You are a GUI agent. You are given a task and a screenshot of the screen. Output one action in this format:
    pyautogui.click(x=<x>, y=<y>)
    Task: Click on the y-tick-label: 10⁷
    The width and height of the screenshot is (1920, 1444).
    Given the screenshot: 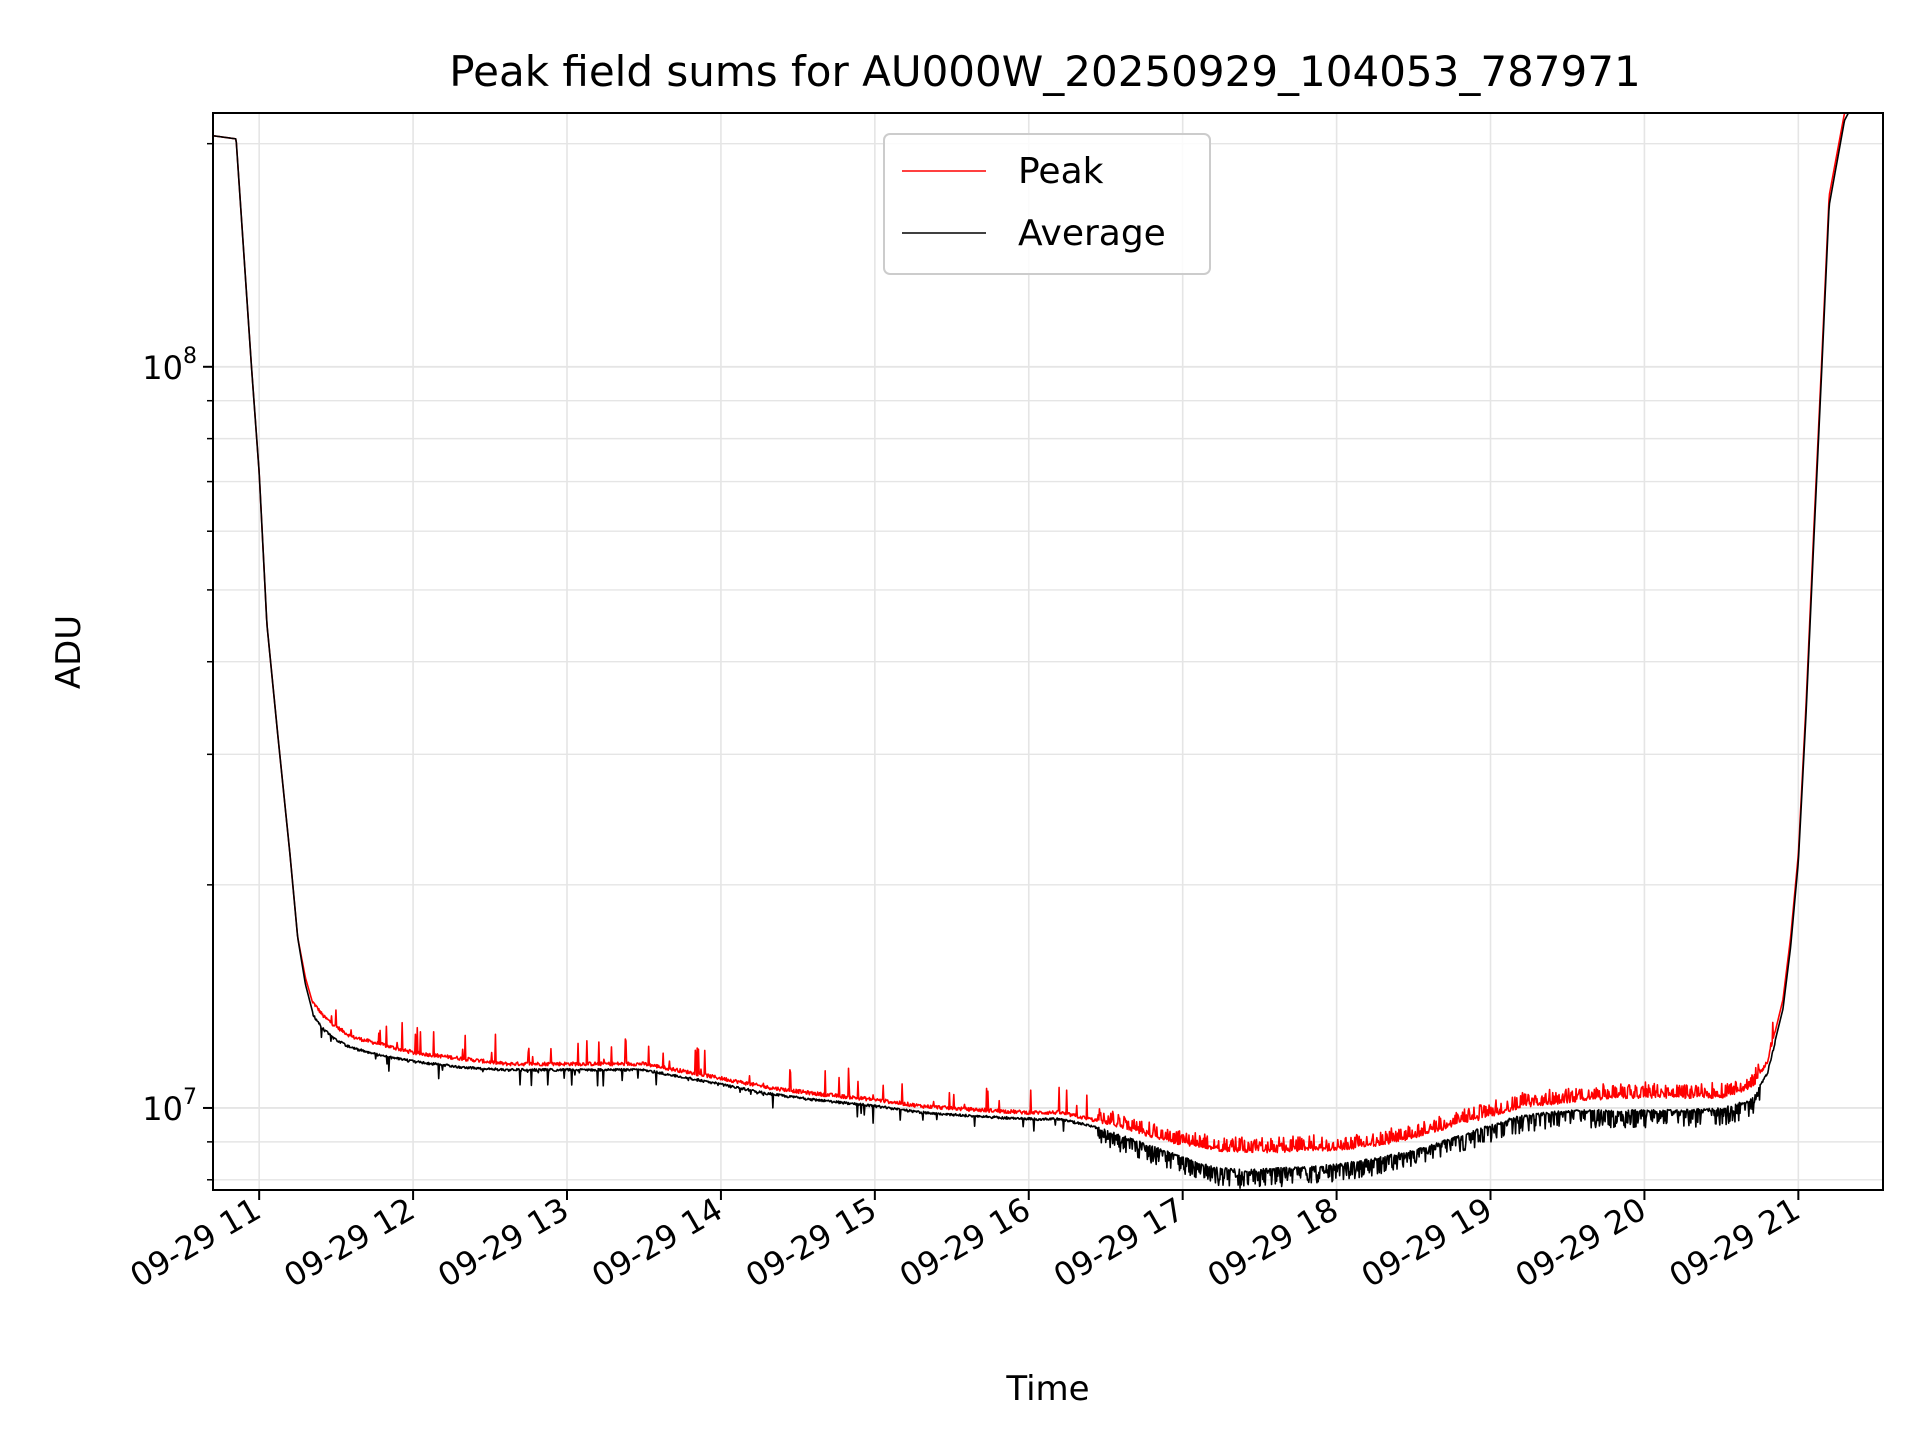 What is the action you would take?
    pyautogui.click(x=169, y=1106)
    